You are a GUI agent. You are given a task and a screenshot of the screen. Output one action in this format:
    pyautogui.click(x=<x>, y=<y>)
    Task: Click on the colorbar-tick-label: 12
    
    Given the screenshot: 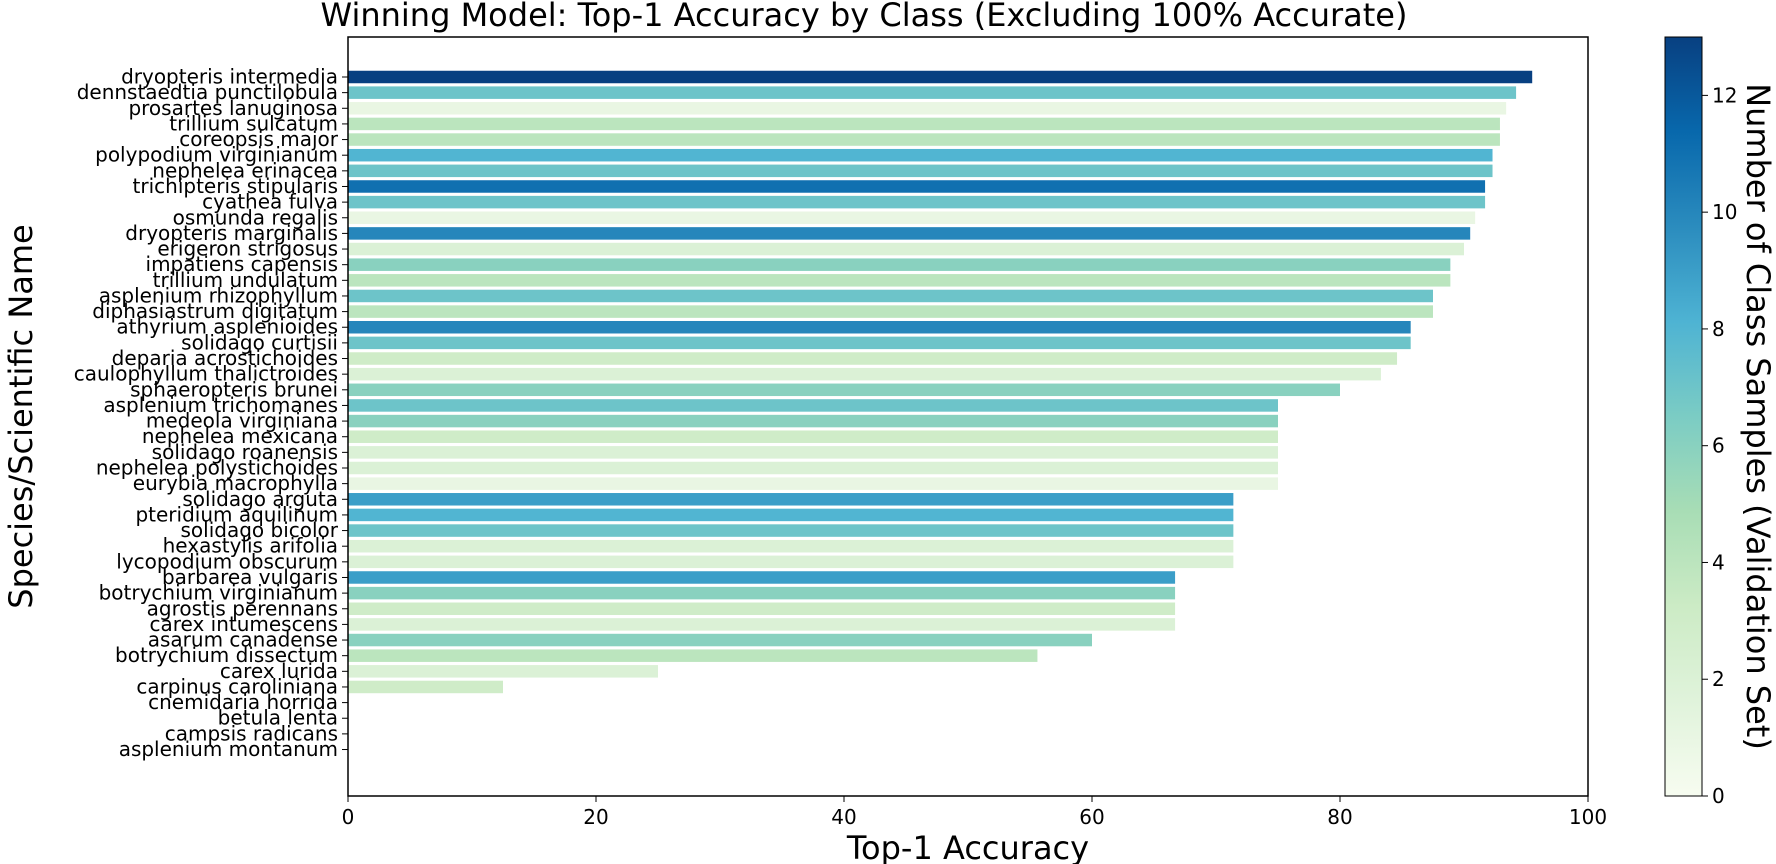 What is the action you would take?
    pyautogui.click(x=1724, y=95)
    